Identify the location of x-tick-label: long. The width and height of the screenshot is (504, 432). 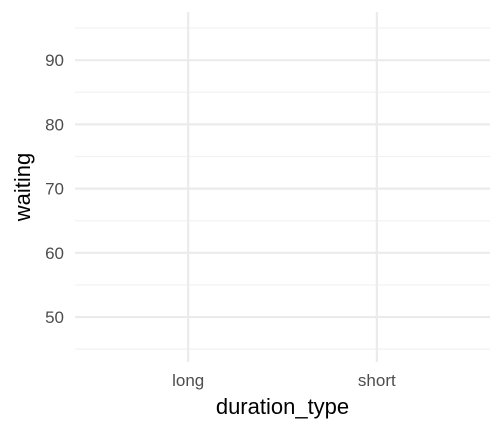
(188, 380).